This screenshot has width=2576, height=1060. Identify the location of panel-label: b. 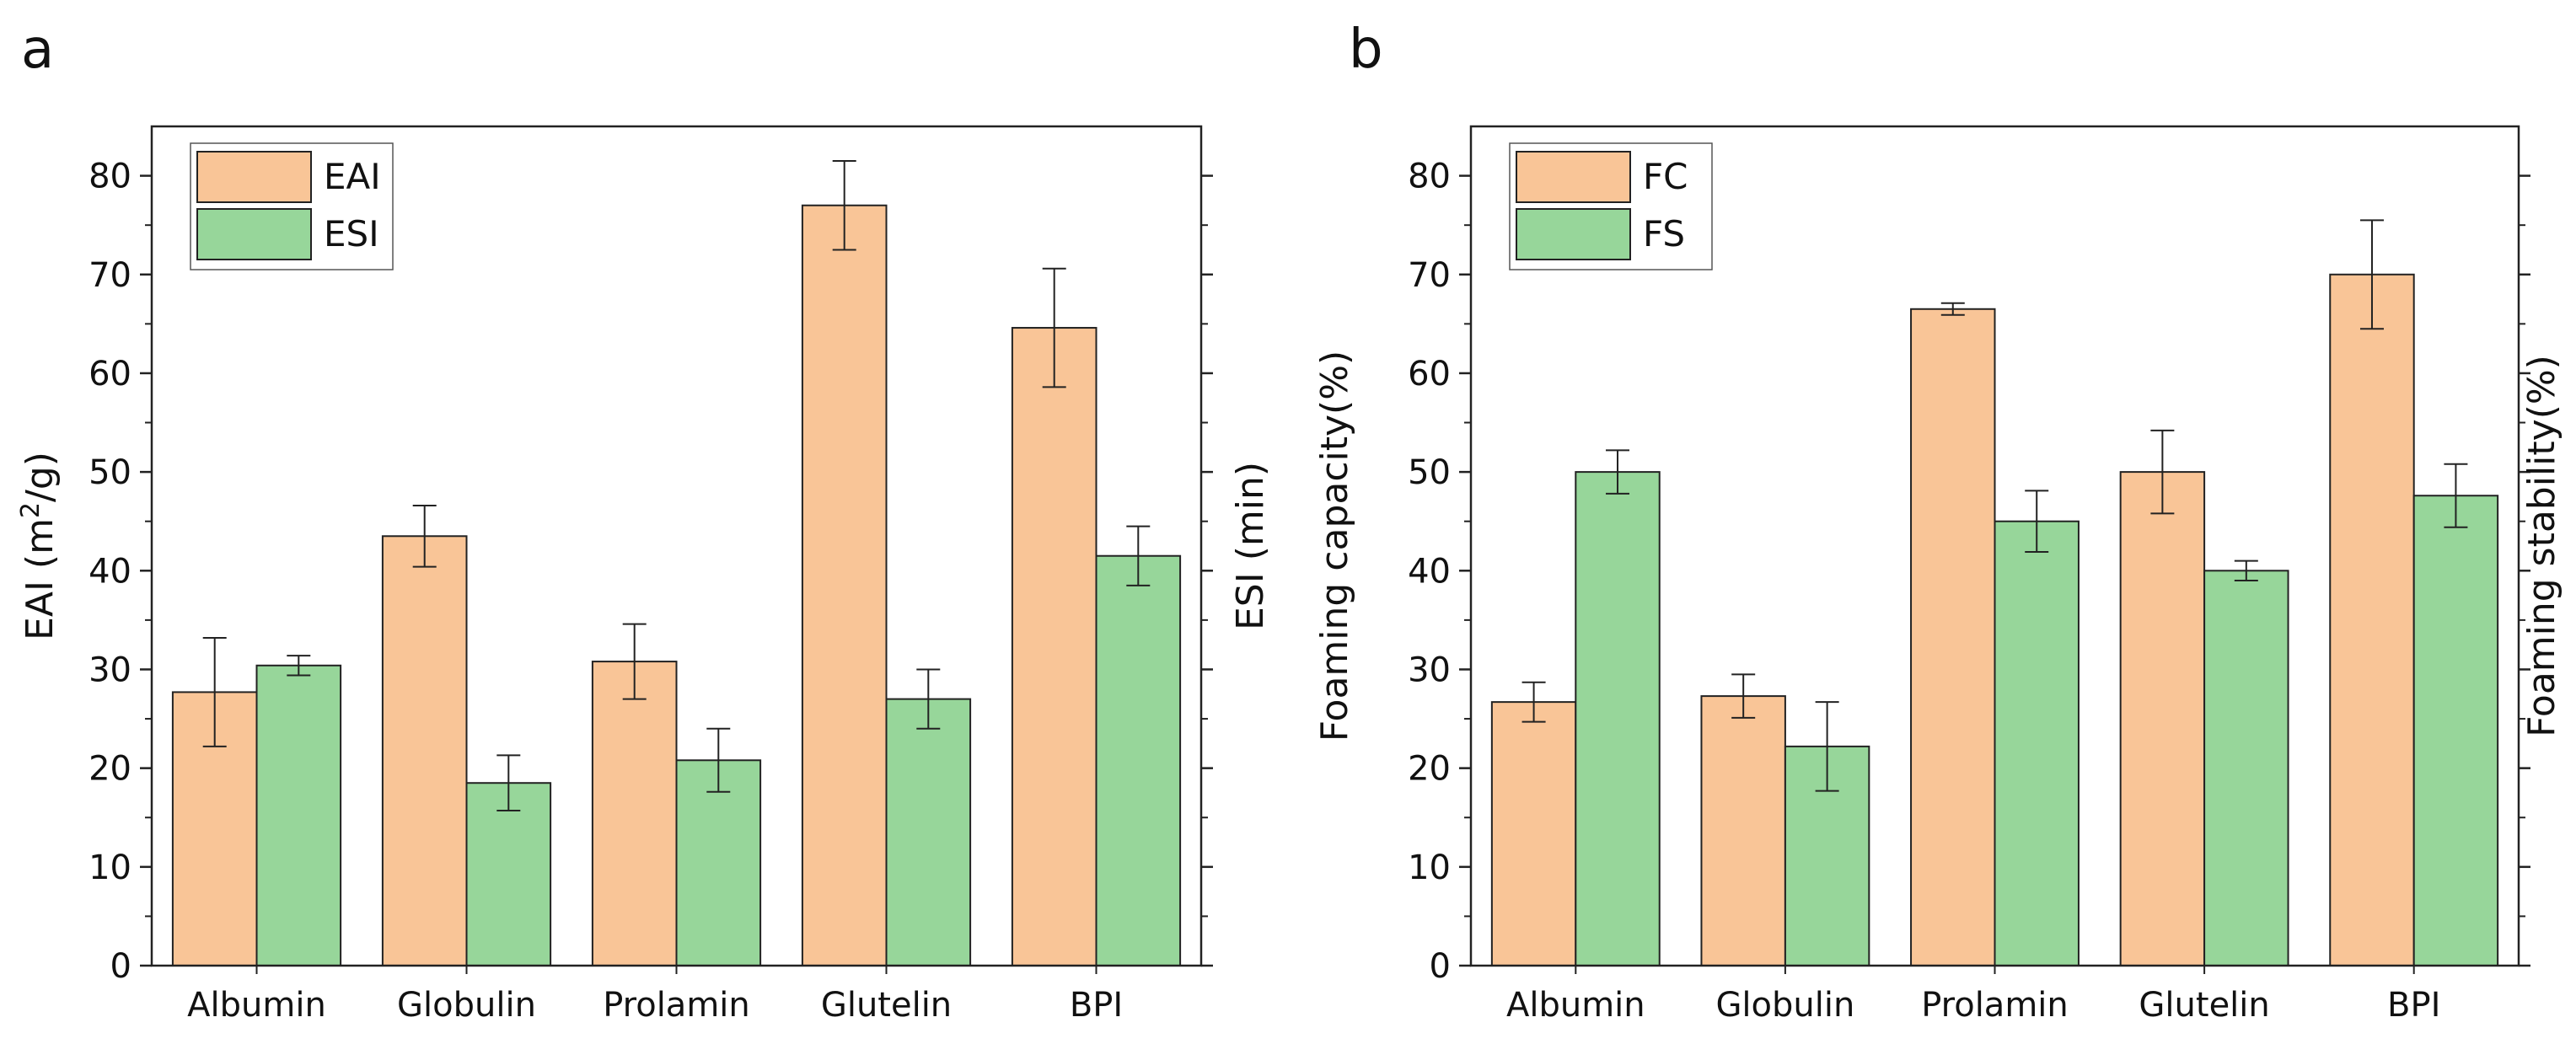
(1366, 50).